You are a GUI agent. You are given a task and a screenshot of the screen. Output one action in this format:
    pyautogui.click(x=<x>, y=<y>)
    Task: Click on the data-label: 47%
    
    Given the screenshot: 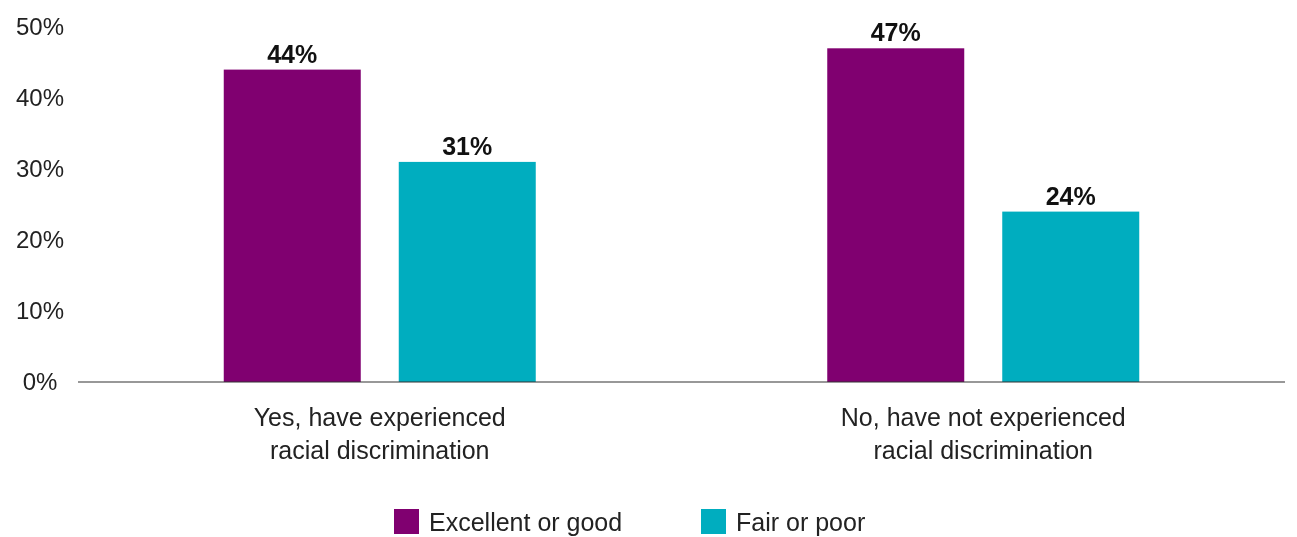 What is the action you would take?
    pyautogui.click(x=895, y=32)
    